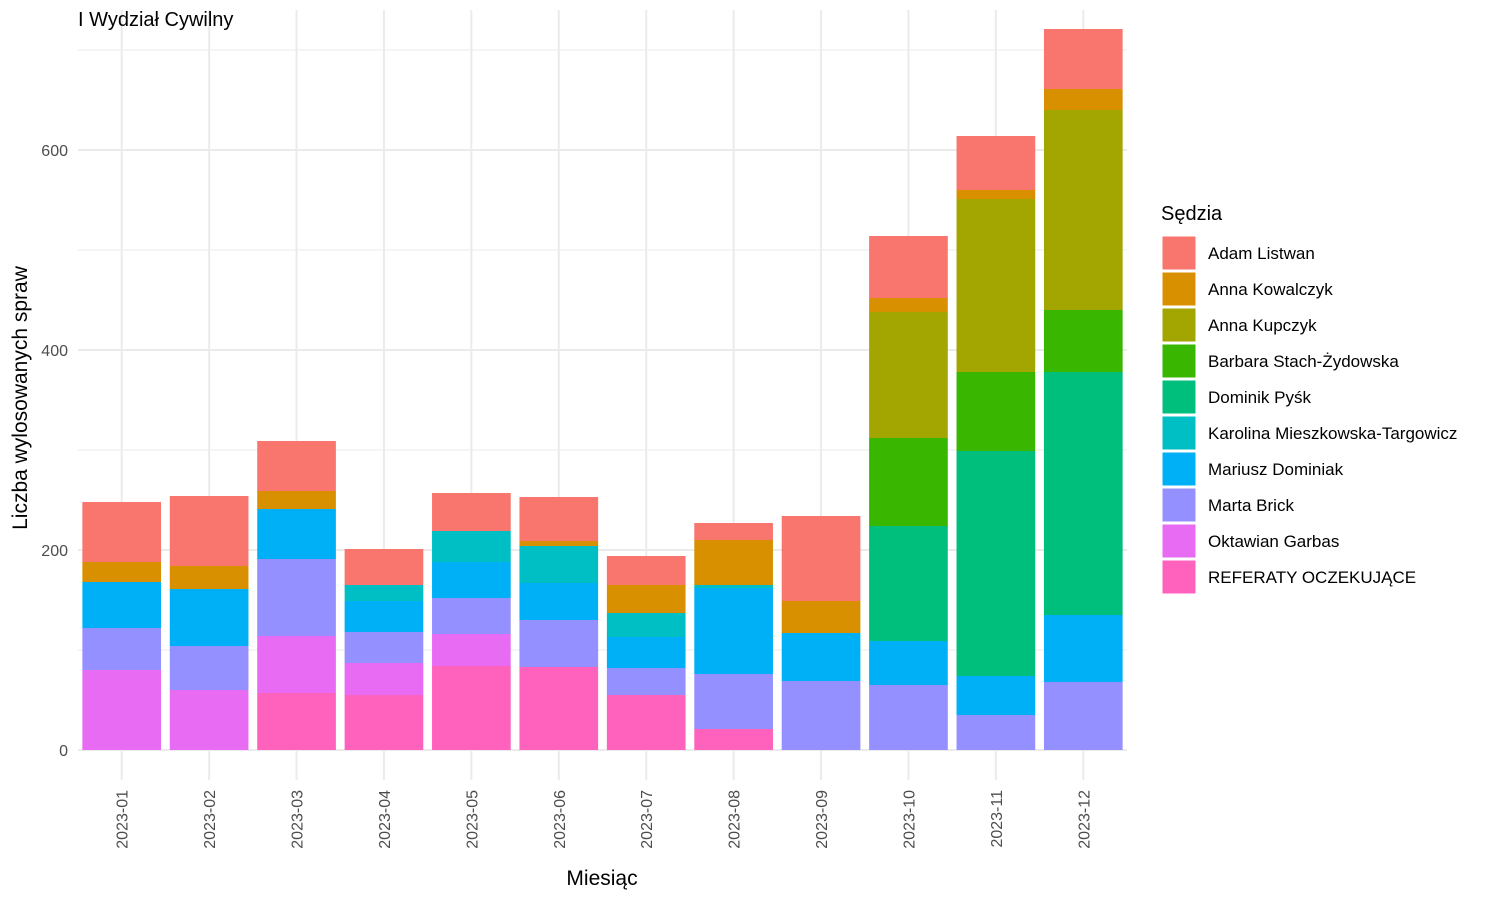 The height and width of the screenshot is (905, 1500). I want to click on x-tick-label: 2023-04, so click(385, 819).